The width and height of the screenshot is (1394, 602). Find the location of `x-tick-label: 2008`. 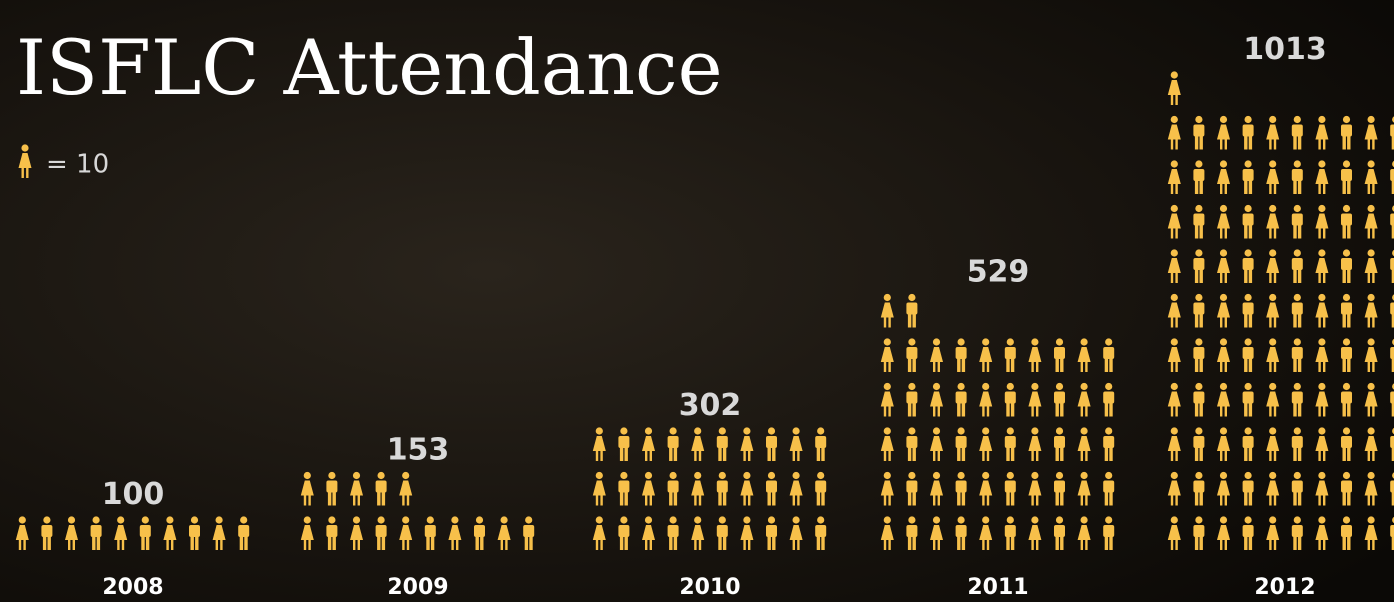

x-tick-label: 2008 is located at coordinates (132, 587).